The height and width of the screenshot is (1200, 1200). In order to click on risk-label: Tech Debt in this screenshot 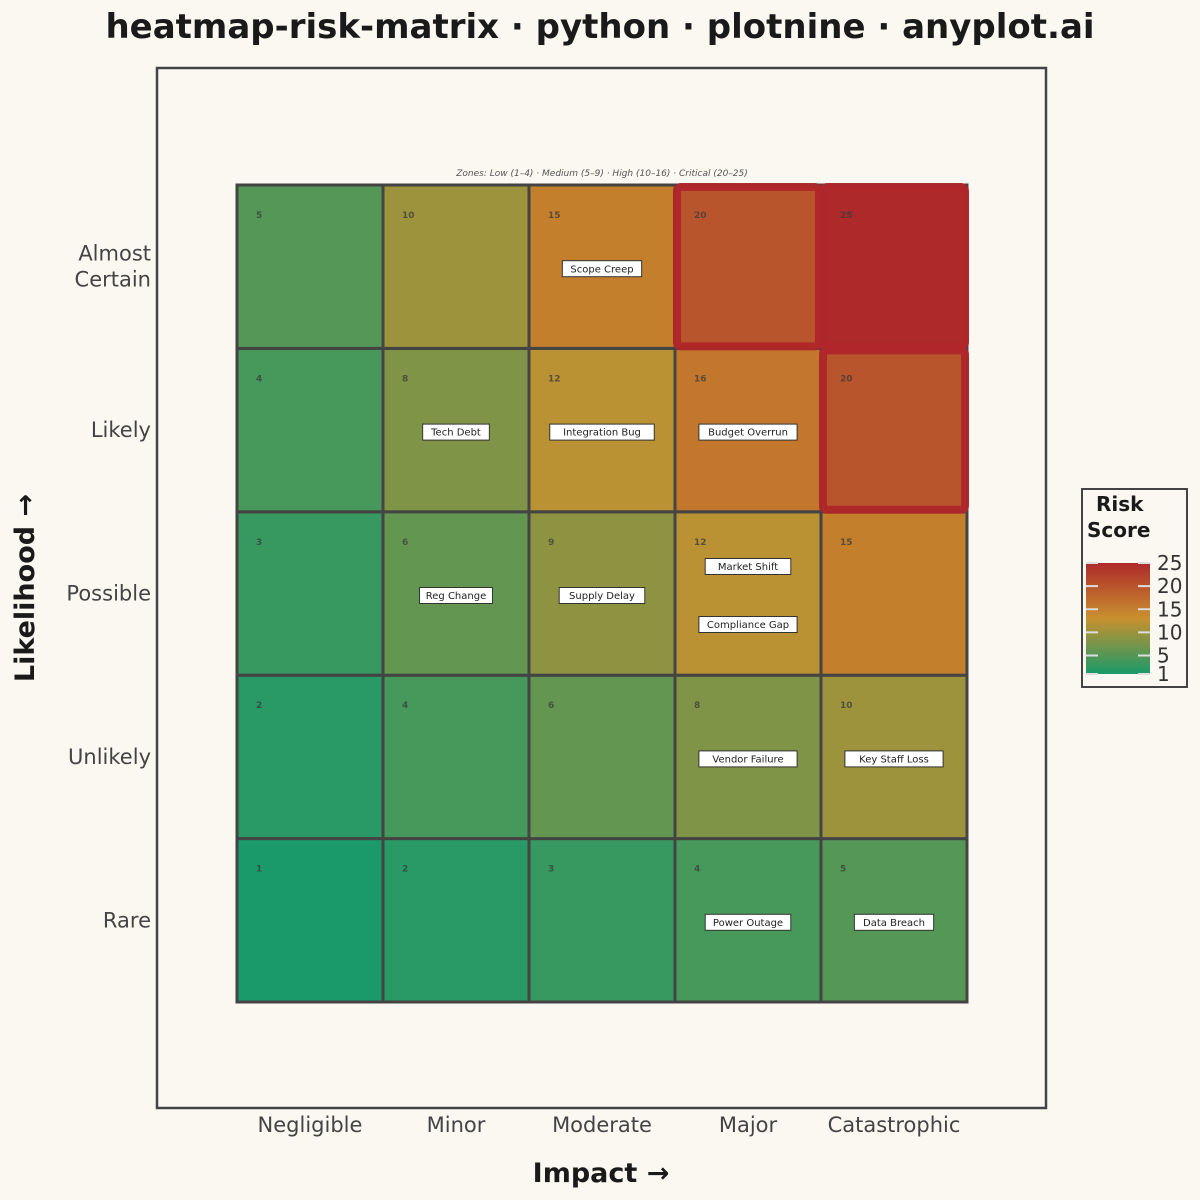, I will do `click(456, 432)`.